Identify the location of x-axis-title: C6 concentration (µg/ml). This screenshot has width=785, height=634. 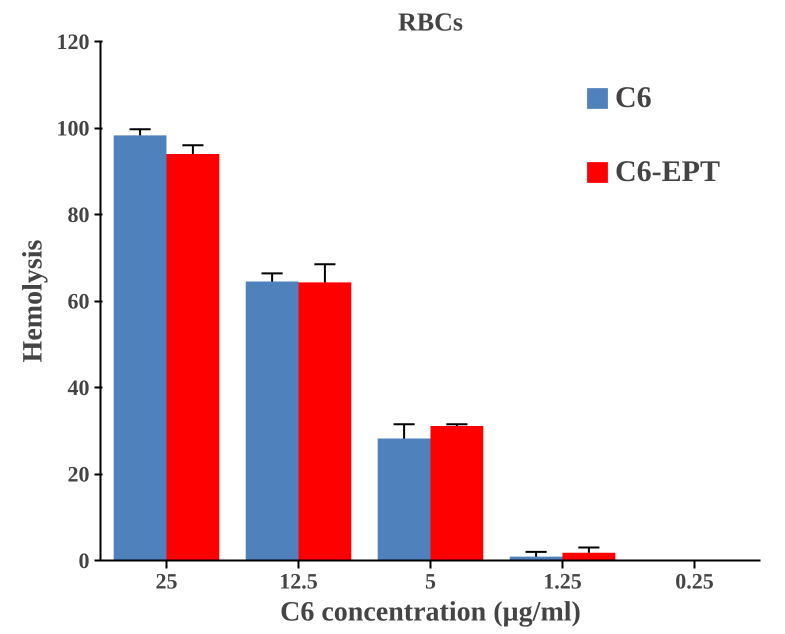
(430, 612).